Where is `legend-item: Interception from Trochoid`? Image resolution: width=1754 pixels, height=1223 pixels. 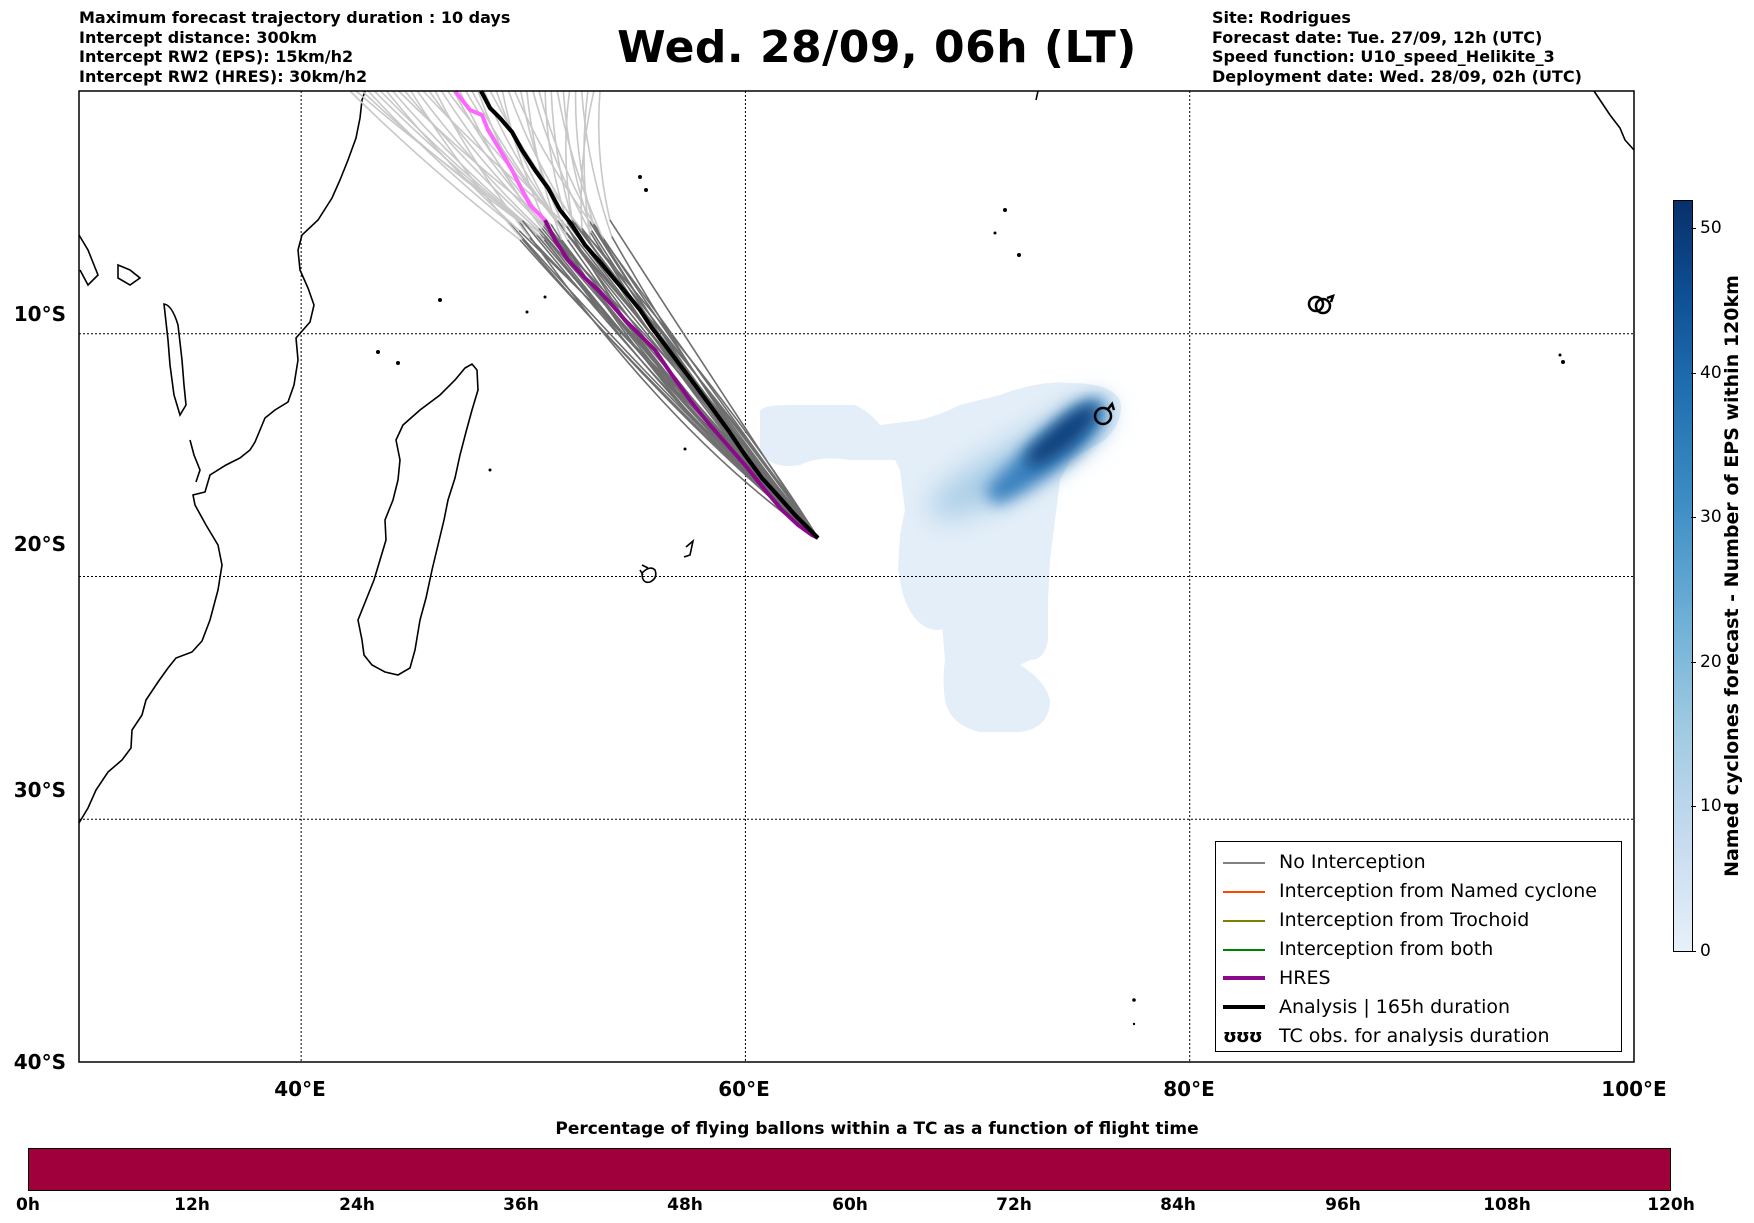 legend-item: Interception from Trochoid is located at coordinates (1418, 920).